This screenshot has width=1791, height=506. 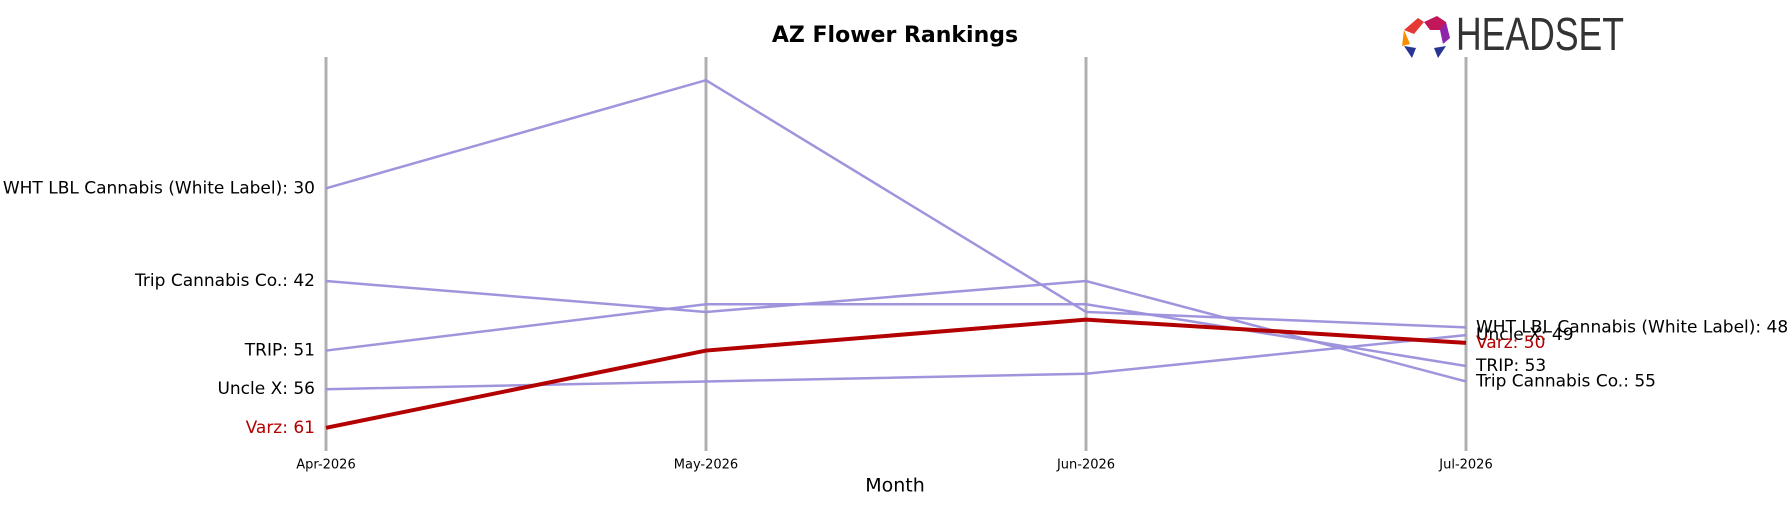 I want to click on x-tick-label: Jul-2026, so click(x=1465, y=465).